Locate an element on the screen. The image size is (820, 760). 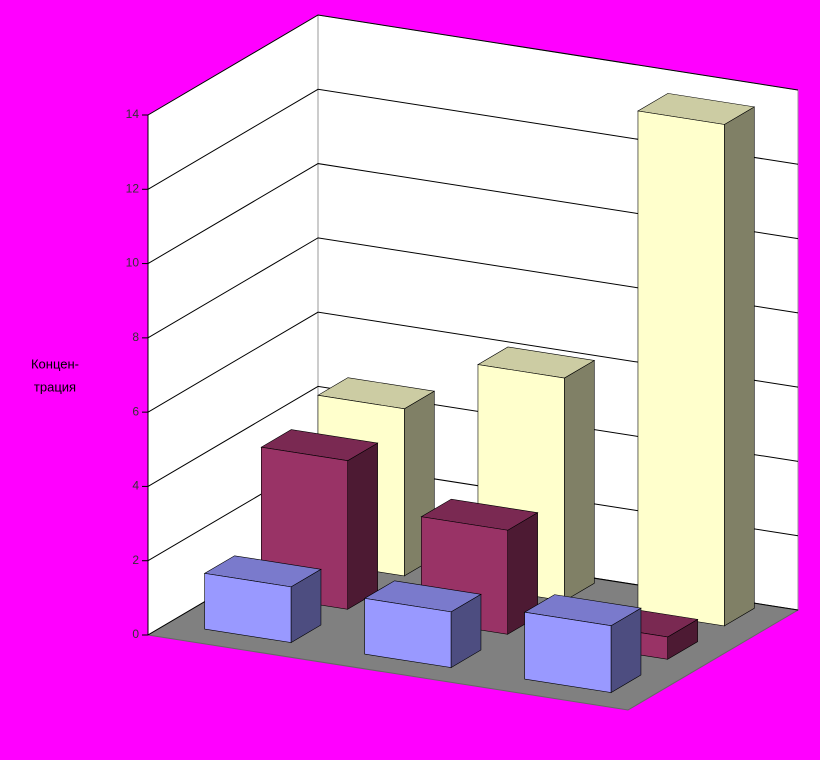
y-tick-label: 8 is located at coordinates (135, 337).